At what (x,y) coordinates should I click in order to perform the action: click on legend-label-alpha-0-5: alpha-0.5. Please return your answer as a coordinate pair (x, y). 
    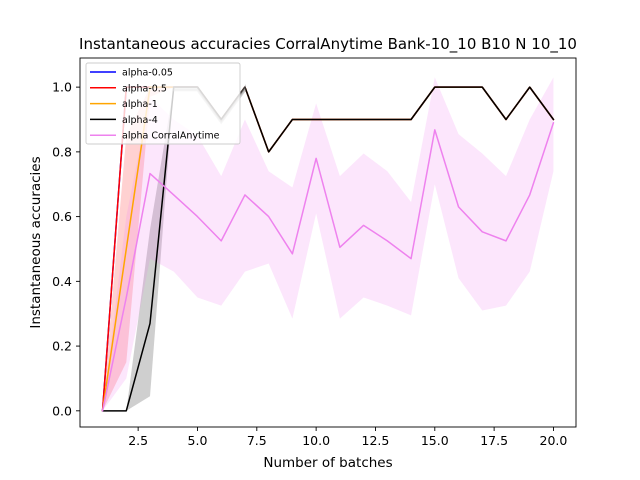
    Looking at the image, I should click on (144, 88).